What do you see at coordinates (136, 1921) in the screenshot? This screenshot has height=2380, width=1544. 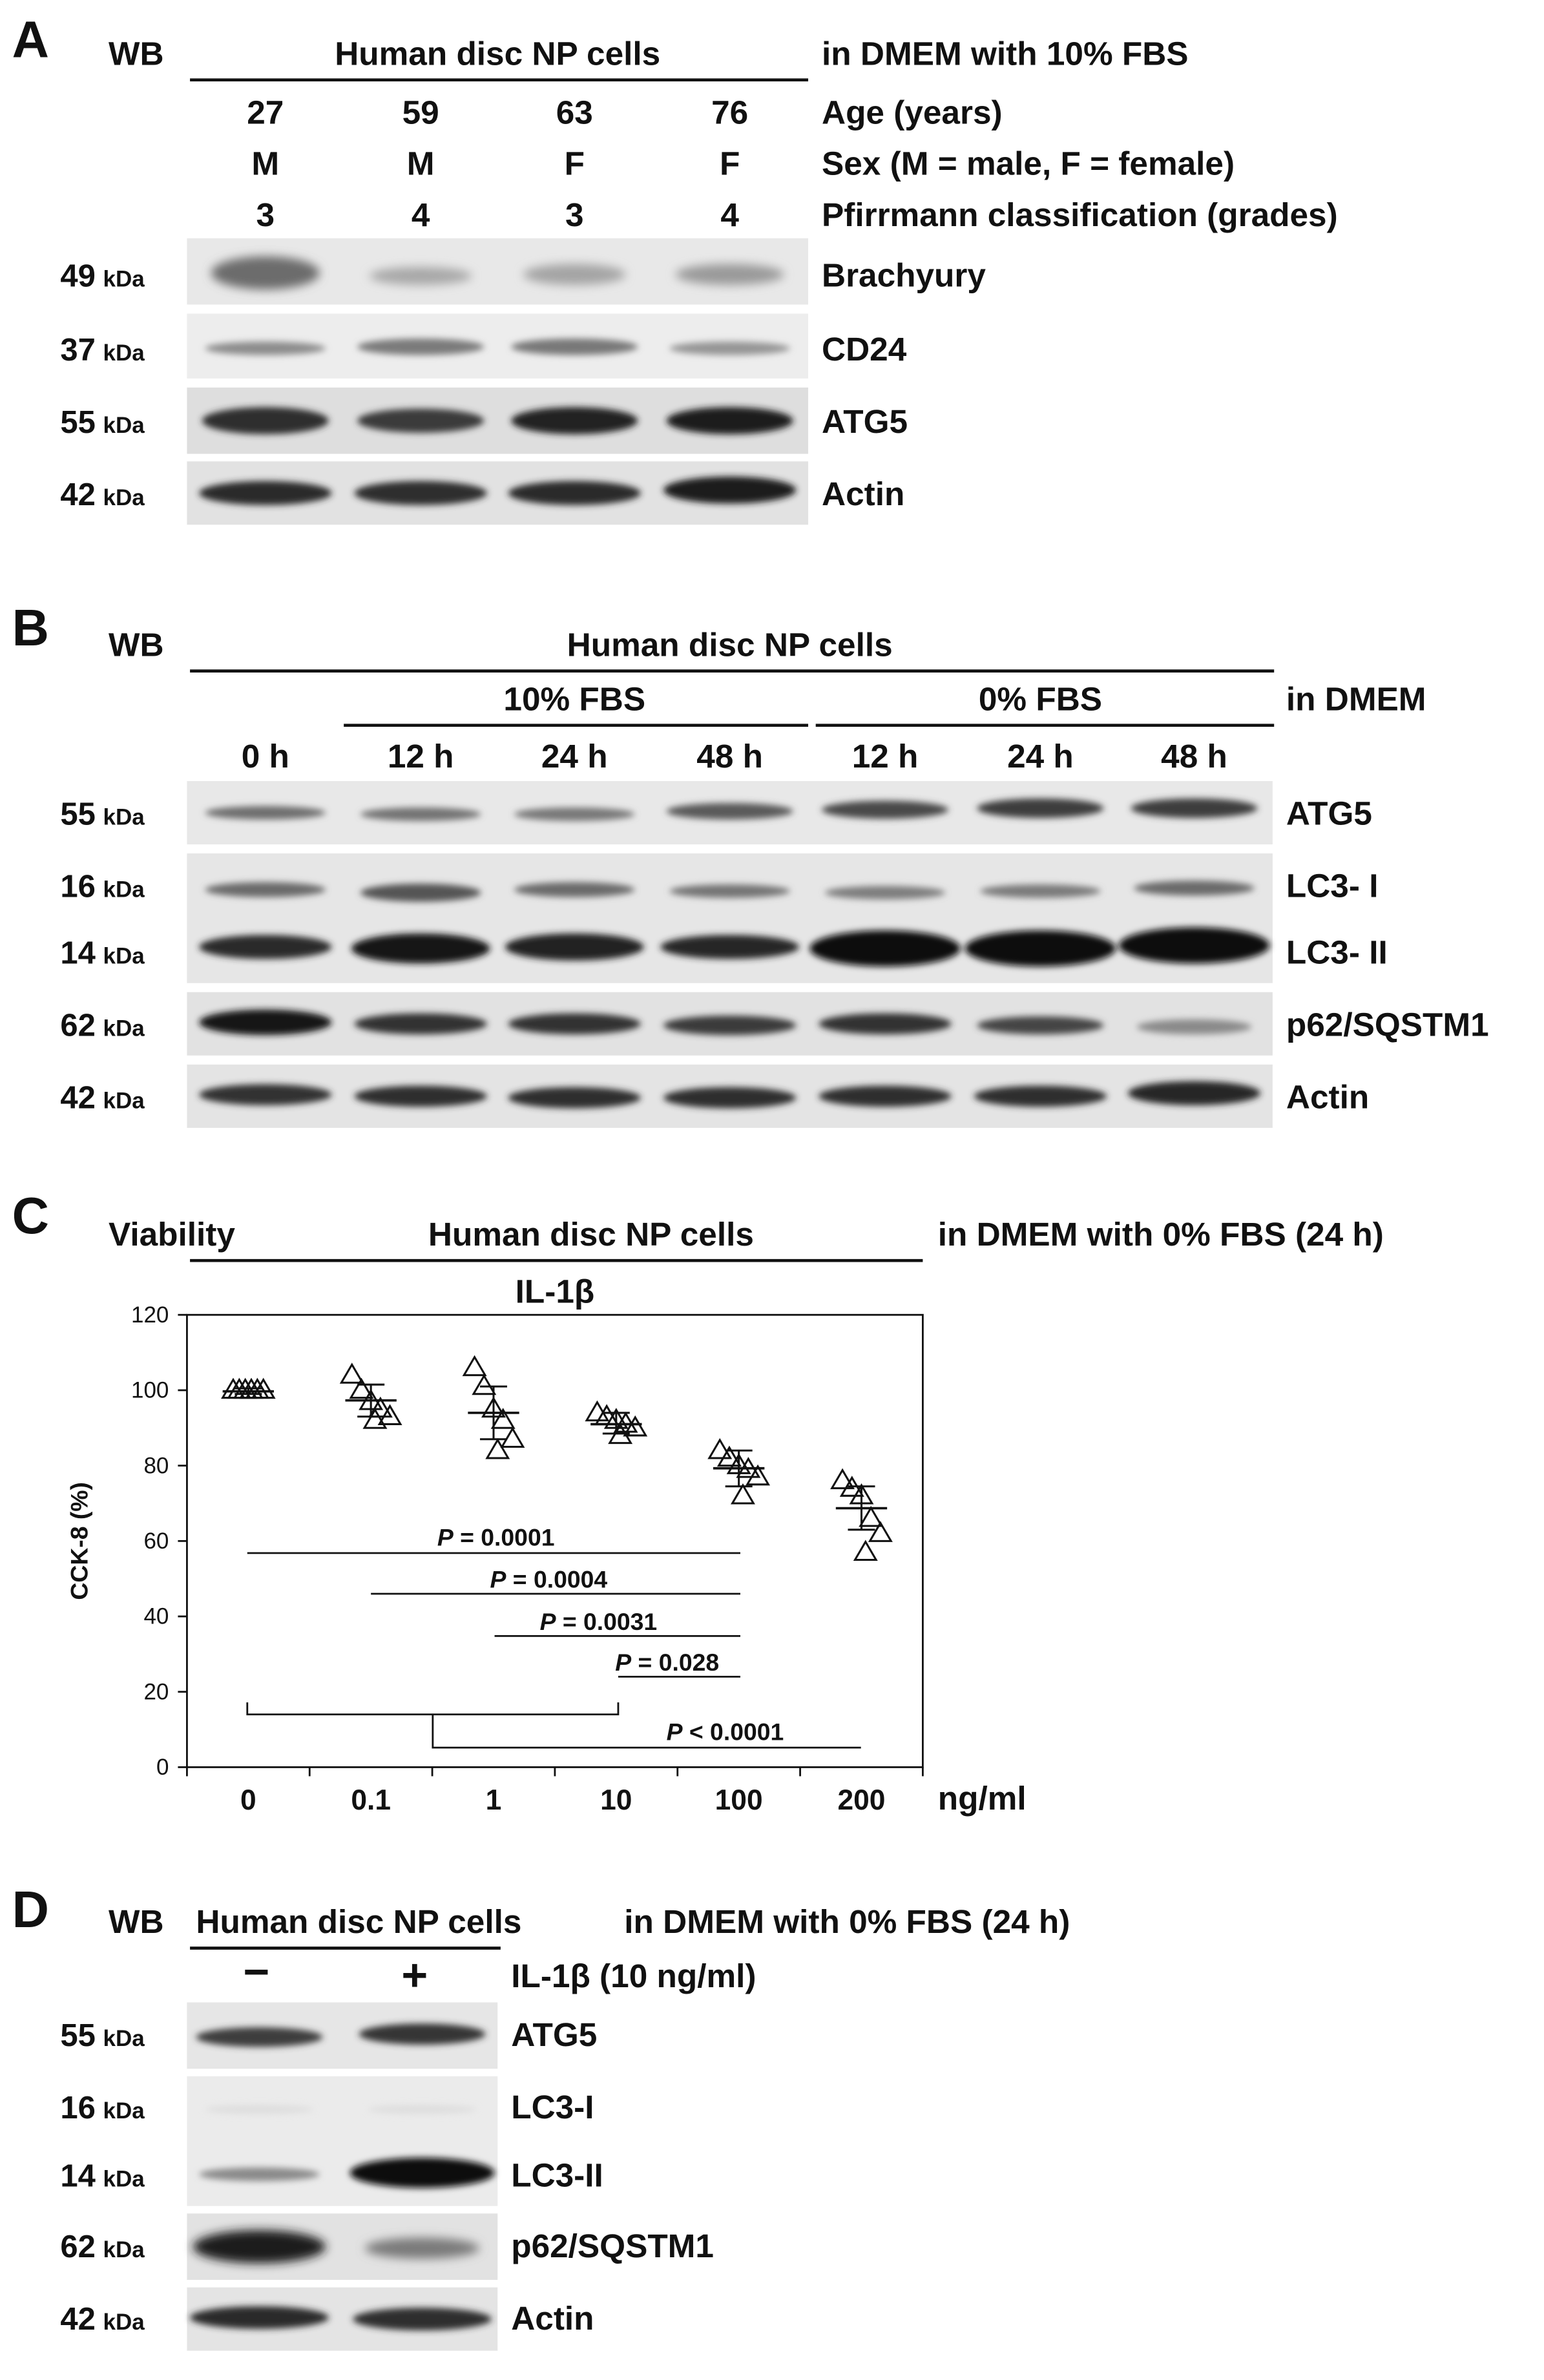 I see `panel-d-wb-label: WB` at bounding box center [136, 1921].